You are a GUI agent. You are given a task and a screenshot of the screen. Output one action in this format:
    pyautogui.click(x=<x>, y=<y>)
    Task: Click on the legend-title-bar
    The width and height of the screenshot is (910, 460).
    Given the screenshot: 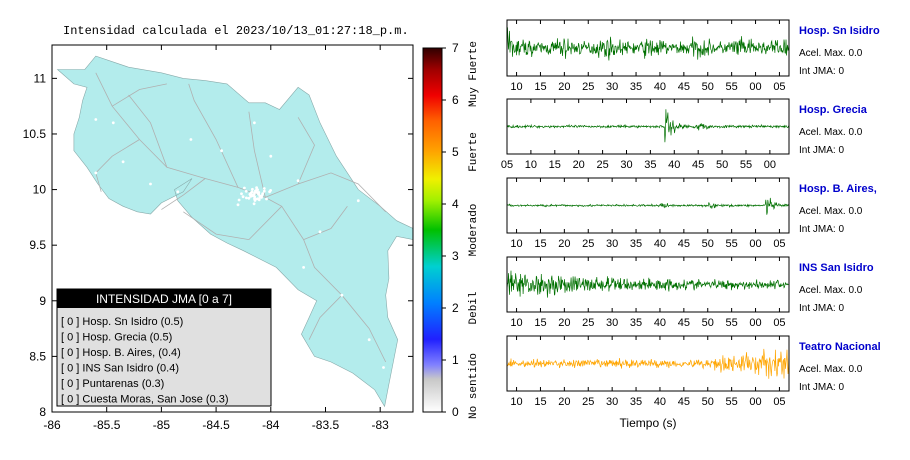 What is the action you would take?
    pyautogui.click(x=164, y=298)
    